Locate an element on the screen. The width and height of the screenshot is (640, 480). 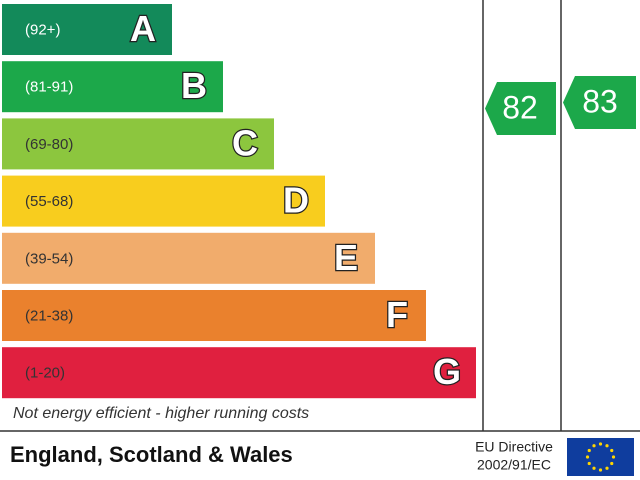
band-letter: F is located at coordinates (397, 314).